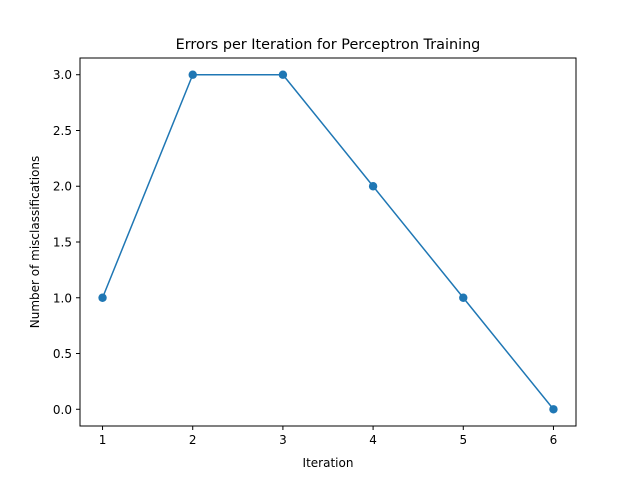 This screenshot has height=480, width=640. What do you see at coordinates (62, 75) in the screenshot?
I see `y-tick-label: 3.0` at bounding box center [62, 75].